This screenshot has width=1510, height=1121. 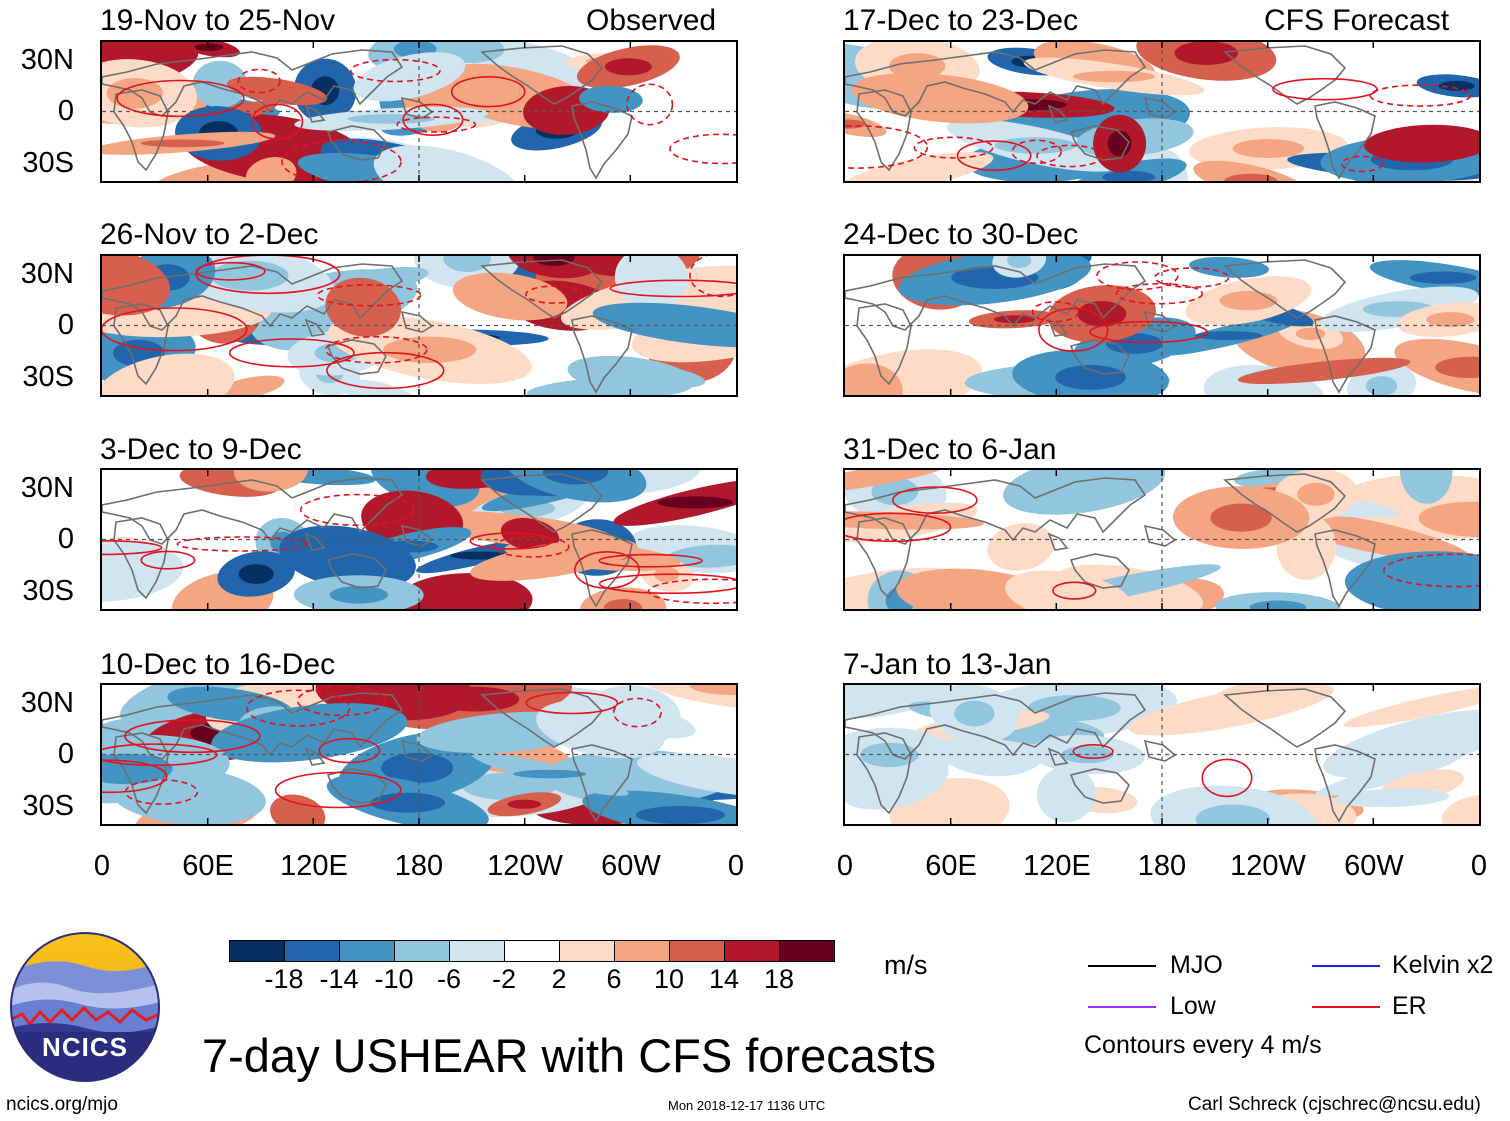 What do you see at coordinates (1268, 866) in the screenshot?
I see `lon-label-120w: 120W` at bounding box center [1268, 866].